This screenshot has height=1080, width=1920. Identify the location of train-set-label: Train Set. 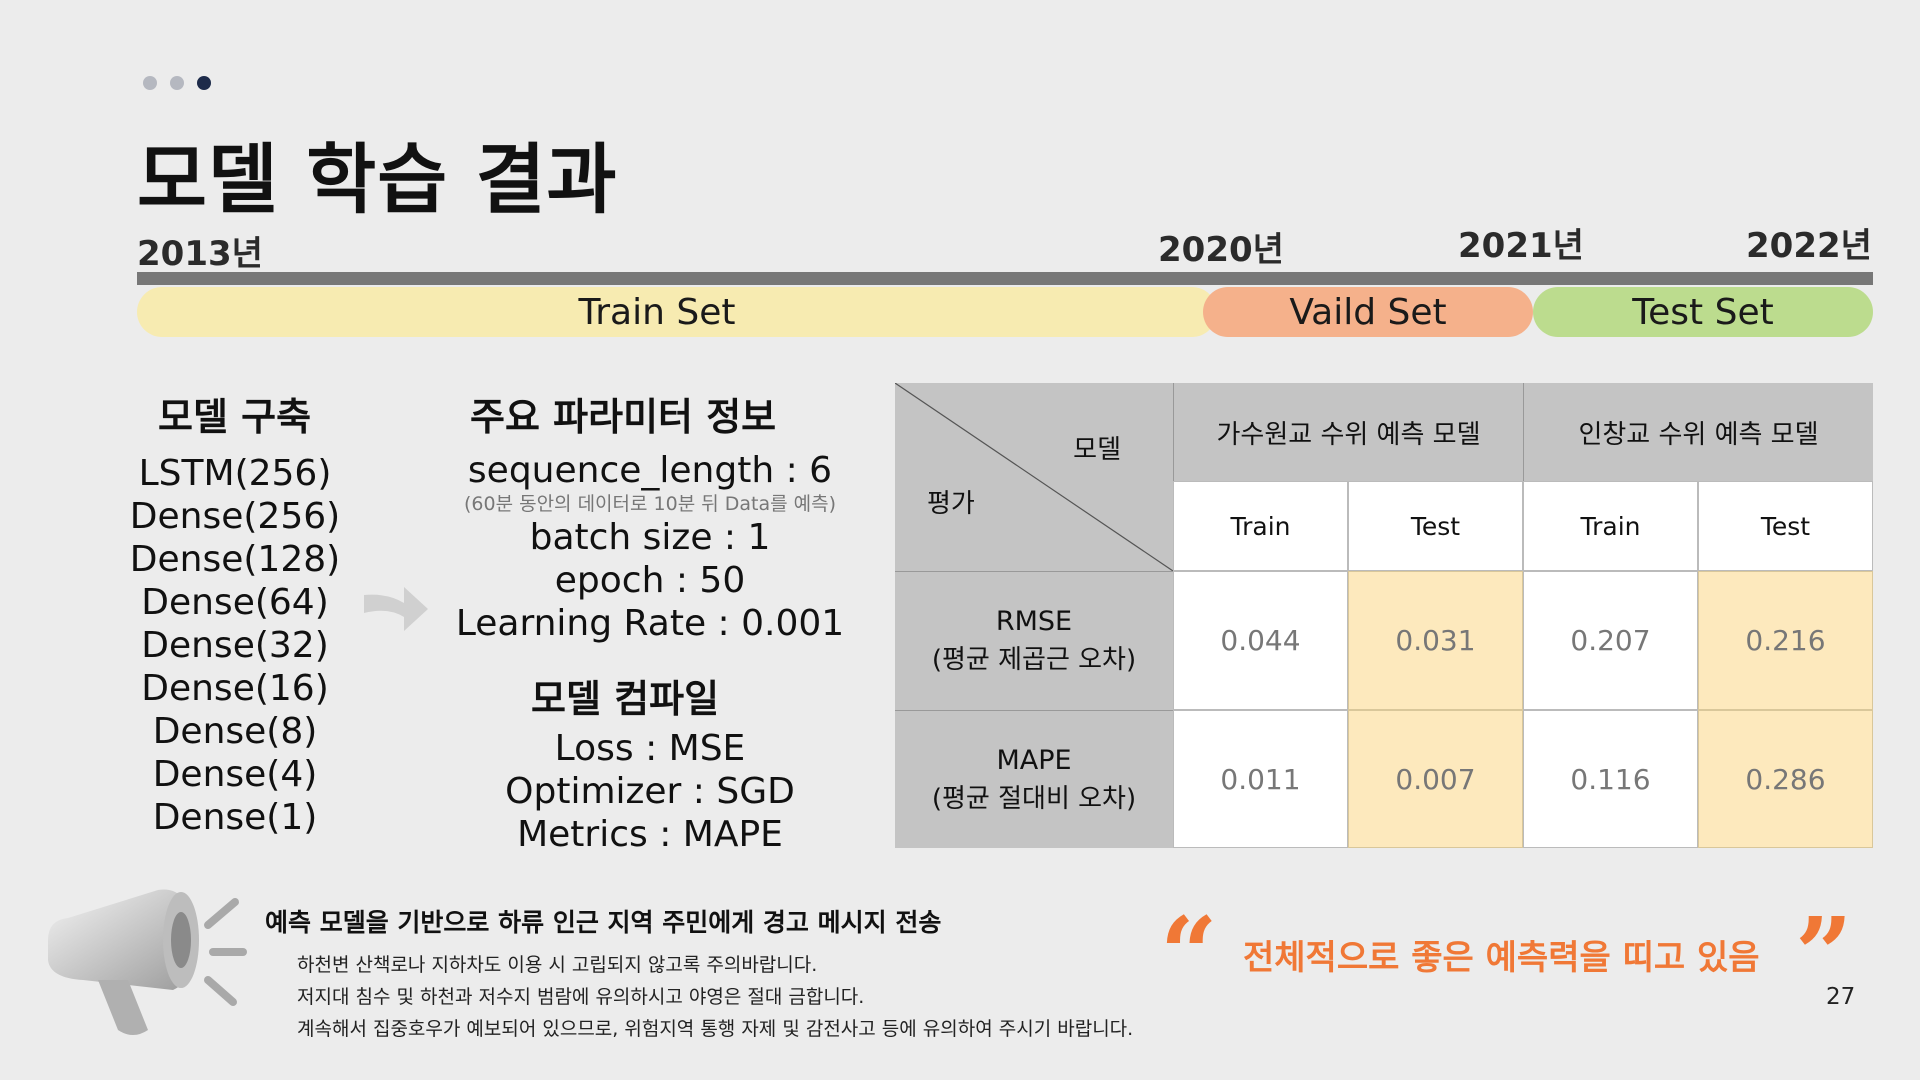
(657, 312).